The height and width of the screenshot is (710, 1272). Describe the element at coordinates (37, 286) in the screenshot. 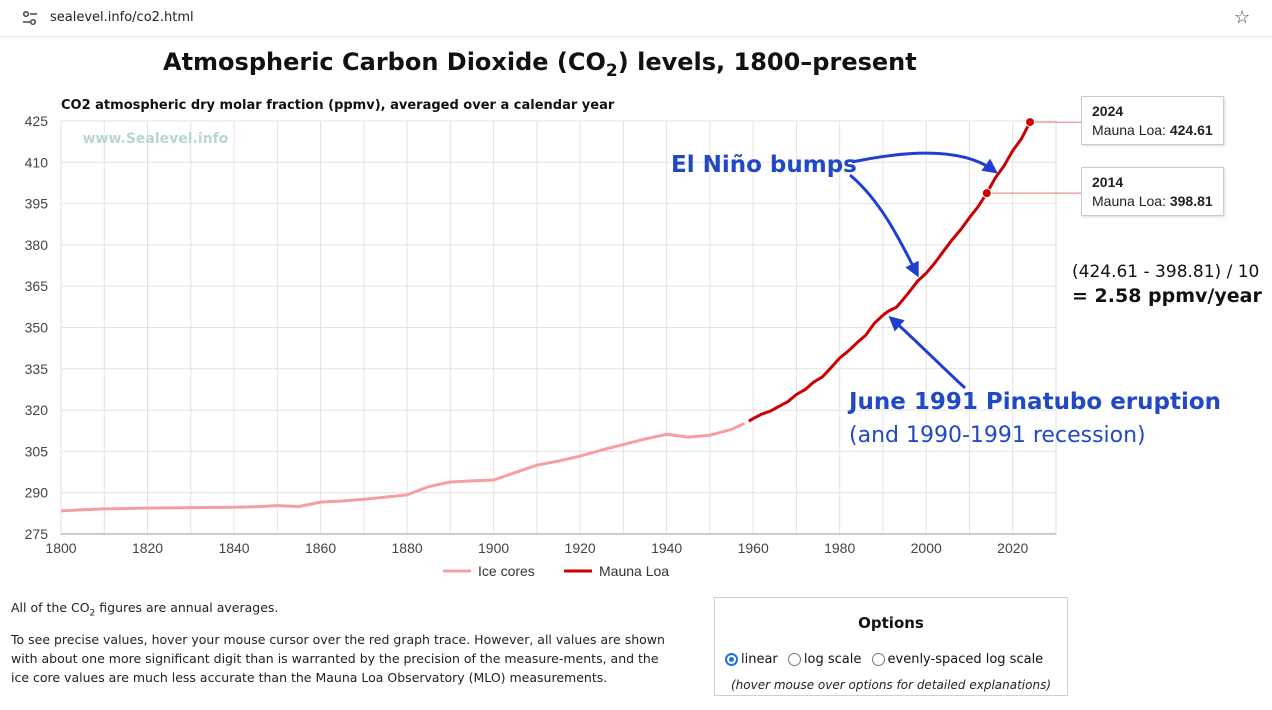

I see `y-tick-label: 365` at that location.